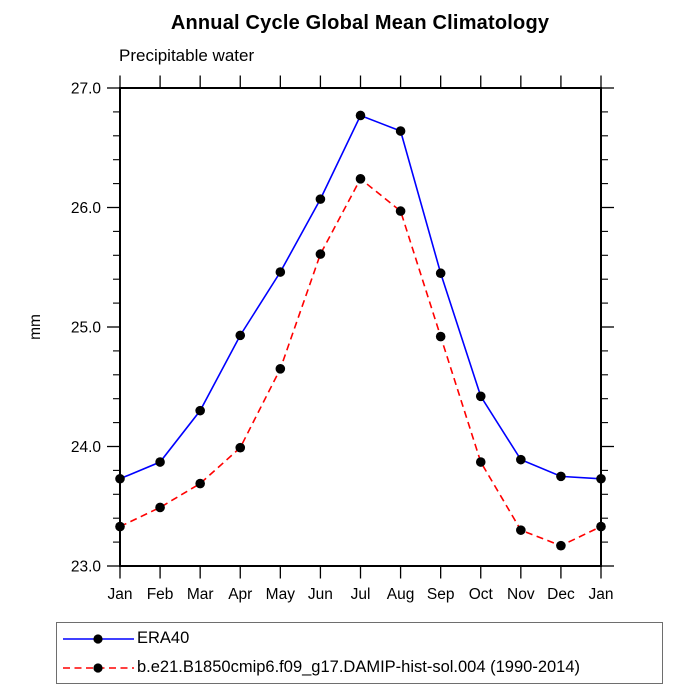 This screenshot has width=700, height=700. I want to click on legend-label-era40: ERA40, so click(163, 638).